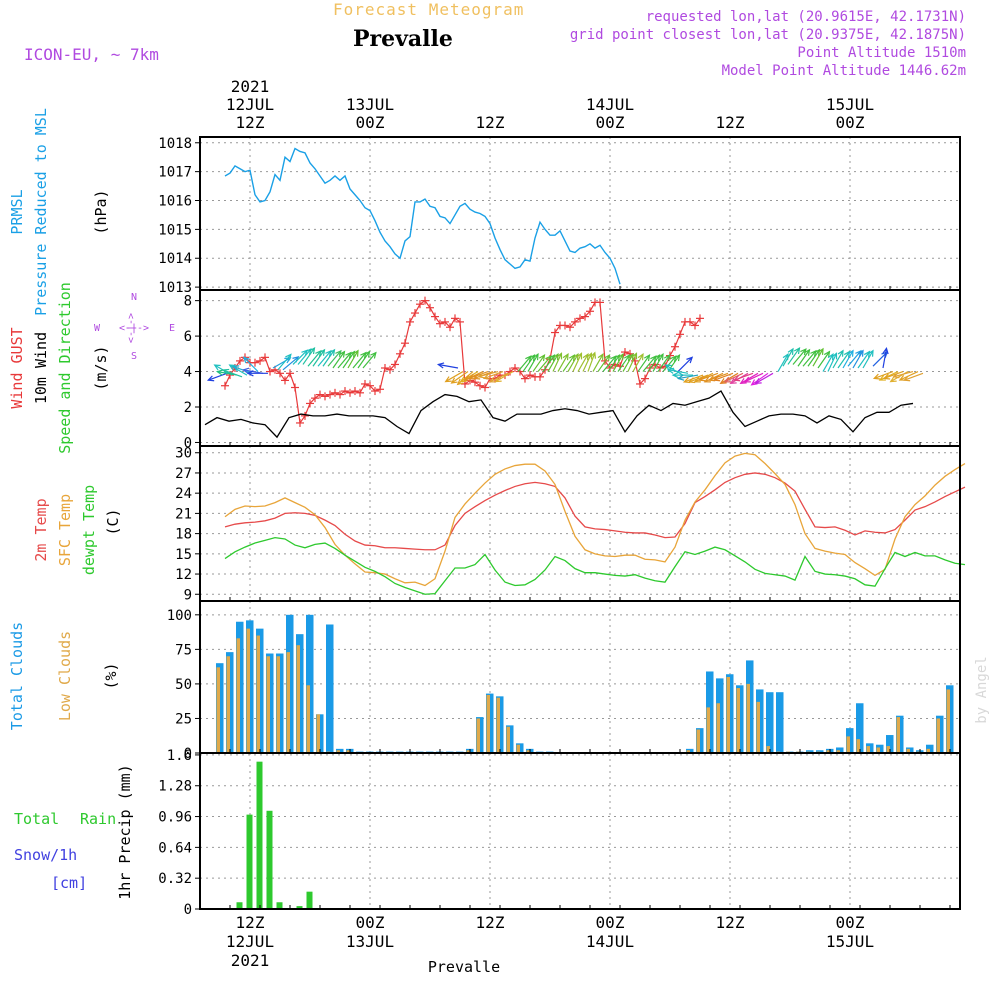  What do you see at coordinates (183, 650) in the screenshot?
I see `clouds-ytick: 75` at bounding box center [183, 650].